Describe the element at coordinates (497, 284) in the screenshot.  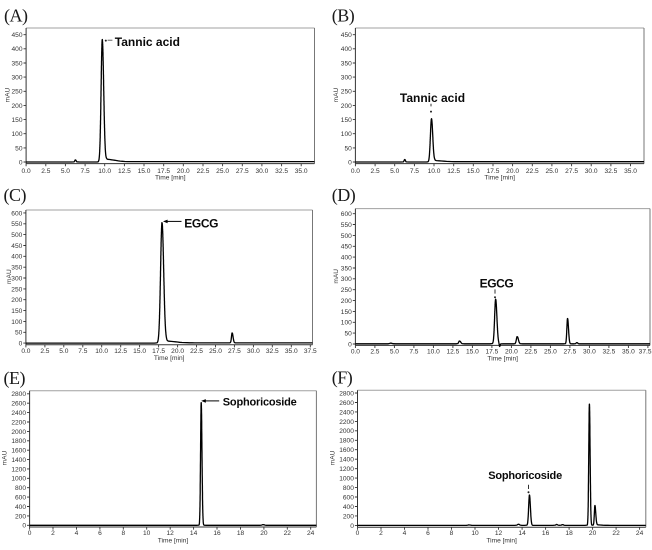
I see `svg-text: EGCG` at that location.